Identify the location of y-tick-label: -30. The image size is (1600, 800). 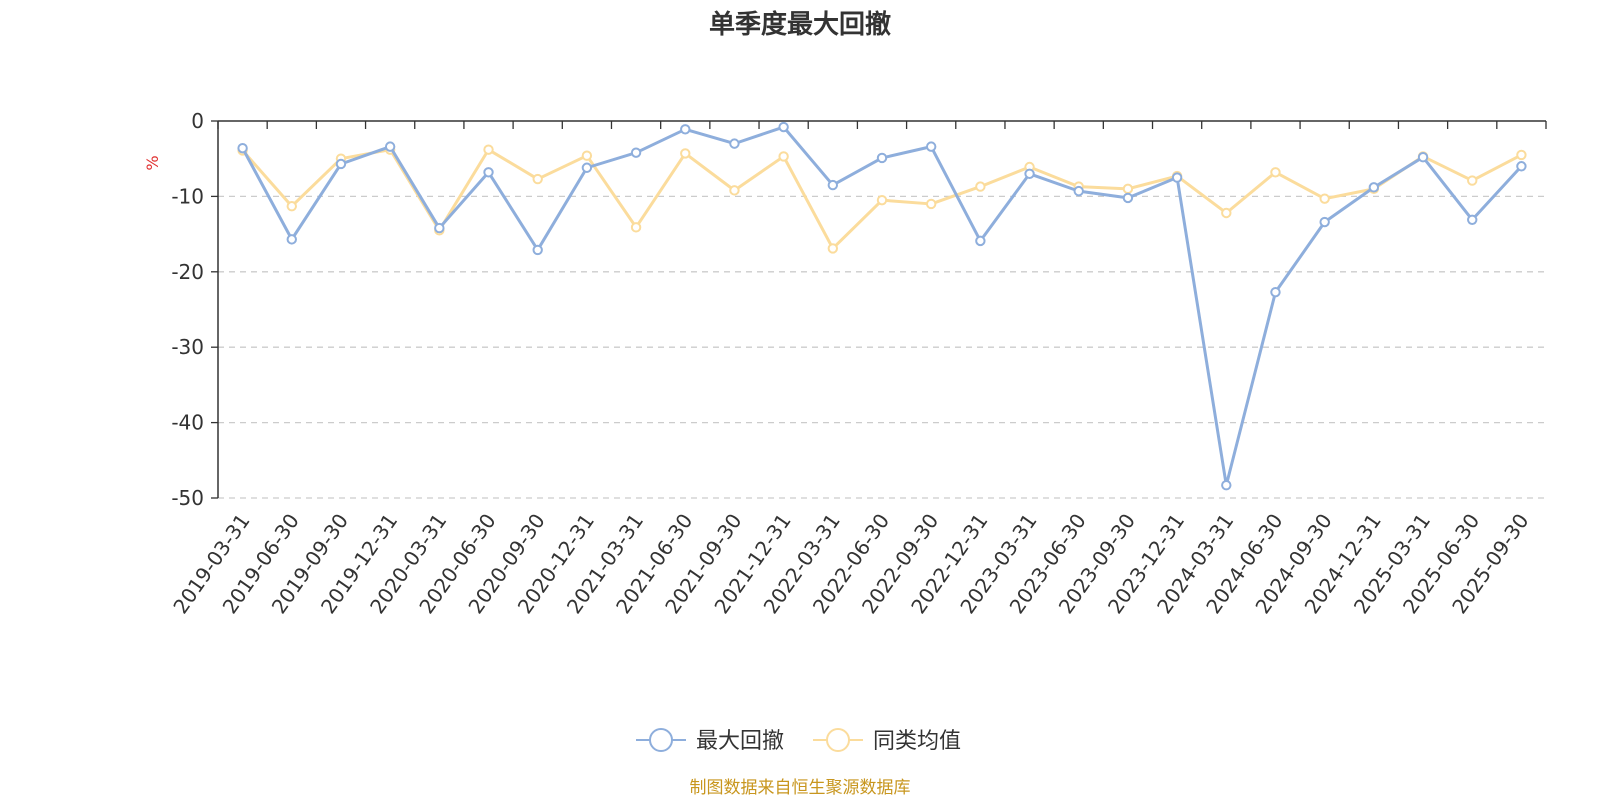
(187, 347).